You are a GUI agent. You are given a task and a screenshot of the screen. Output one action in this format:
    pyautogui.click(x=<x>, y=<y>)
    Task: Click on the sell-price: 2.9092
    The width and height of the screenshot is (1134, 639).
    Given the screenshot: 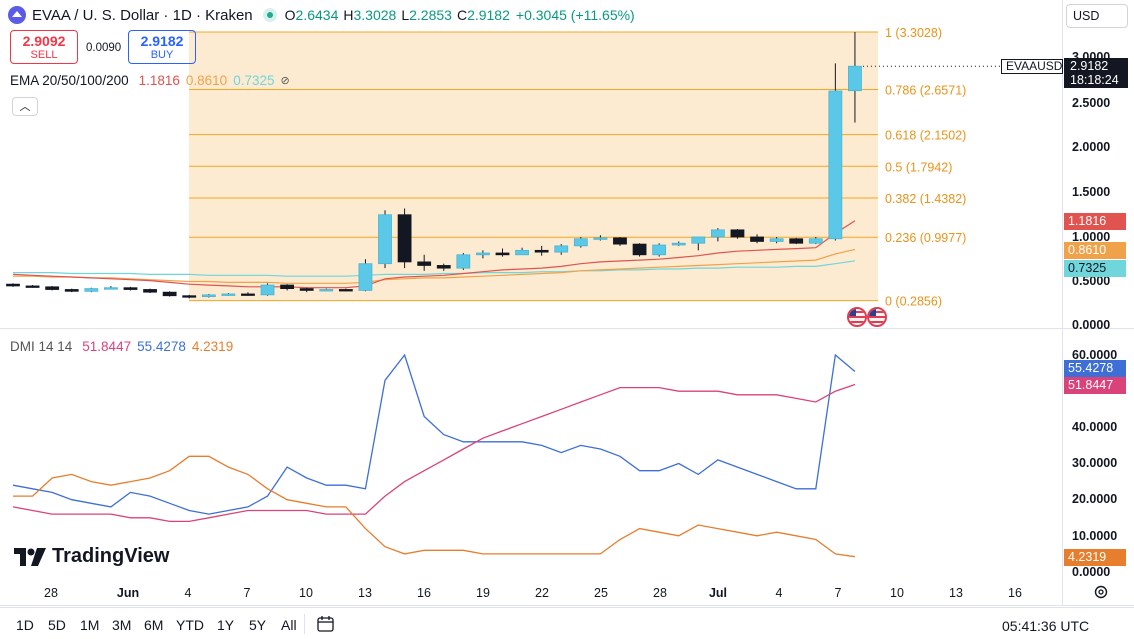 What is the action you would take?
    pyautogui.click(x=44, y=41)
    